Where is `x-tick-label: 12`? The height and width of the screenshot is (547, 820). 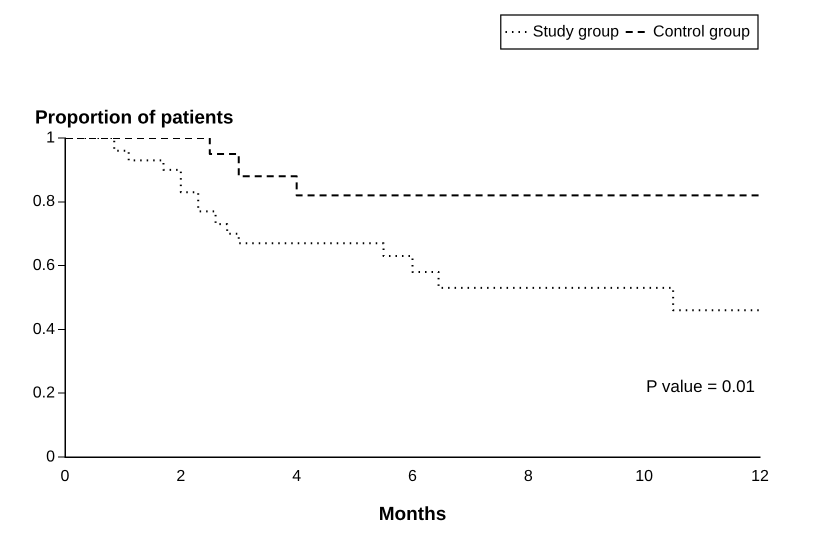 x-tick-label: 12 is located at coordinates (760, 477).